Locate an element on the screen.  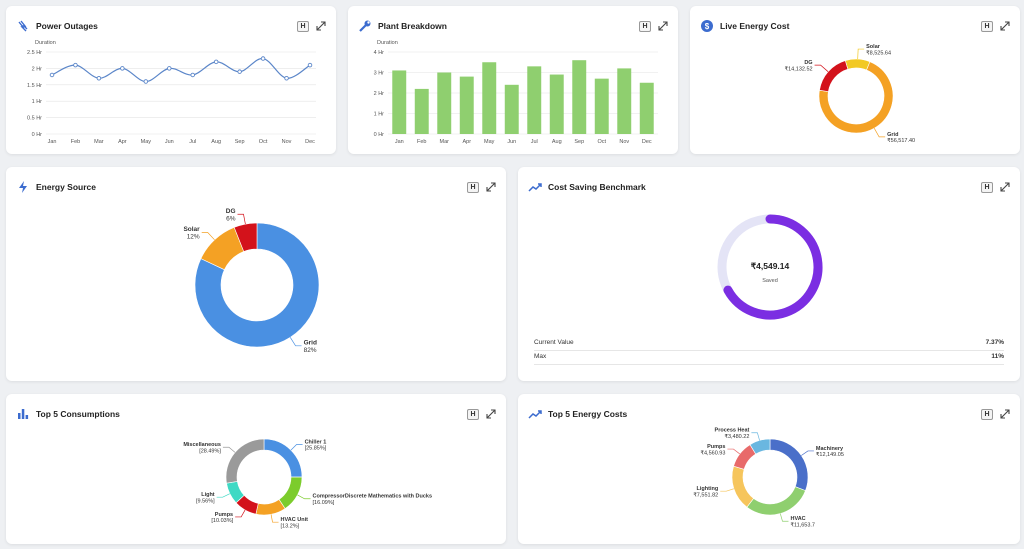
card-title: Plant Breakdown is located at coordinates (412, 26).